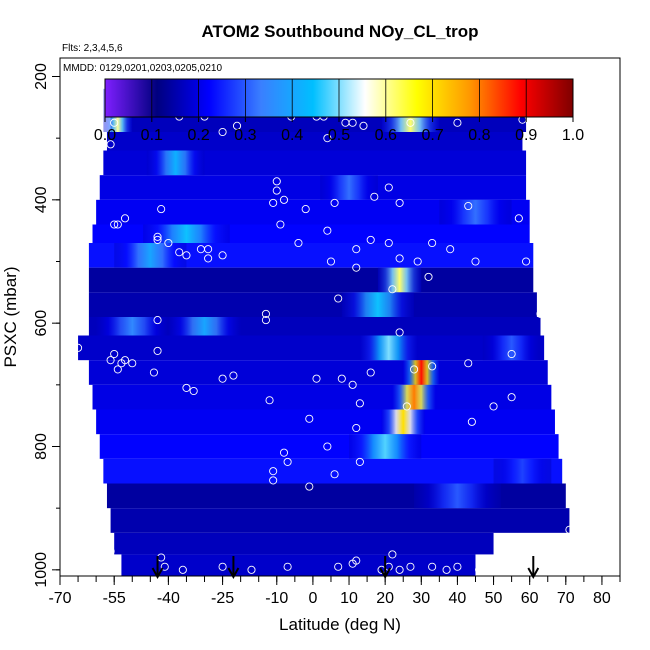 The image size is (650, 650). What do you see at coordinates (566, 598) in the screenshot?
I see `x-tick-label: 70` at bounding box center [566, 598].